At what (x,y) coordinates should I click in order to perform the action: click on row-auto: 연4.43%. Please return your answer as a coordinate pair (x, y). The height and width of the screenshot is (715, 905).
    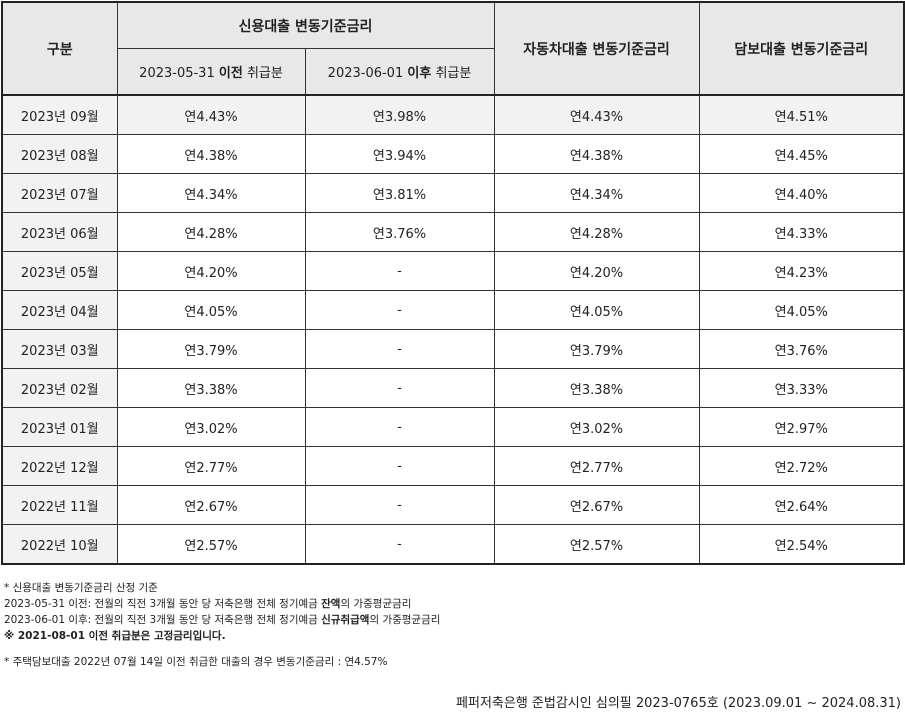
    Looking at the image, I should click on (596, 114).